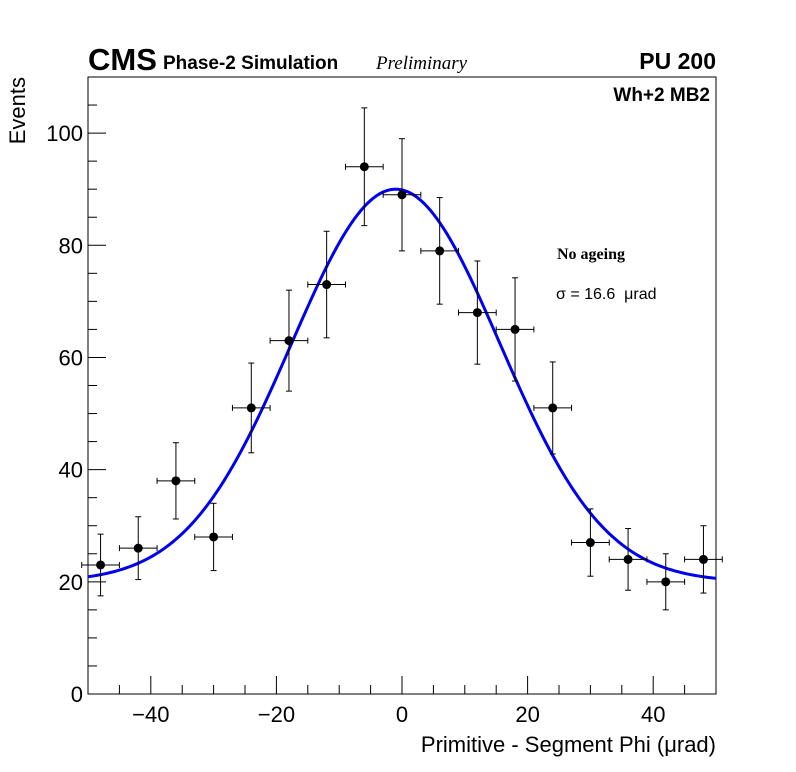 The image size is (796, 772). I want to click on y-axis-label: Events, so click(17, 110).